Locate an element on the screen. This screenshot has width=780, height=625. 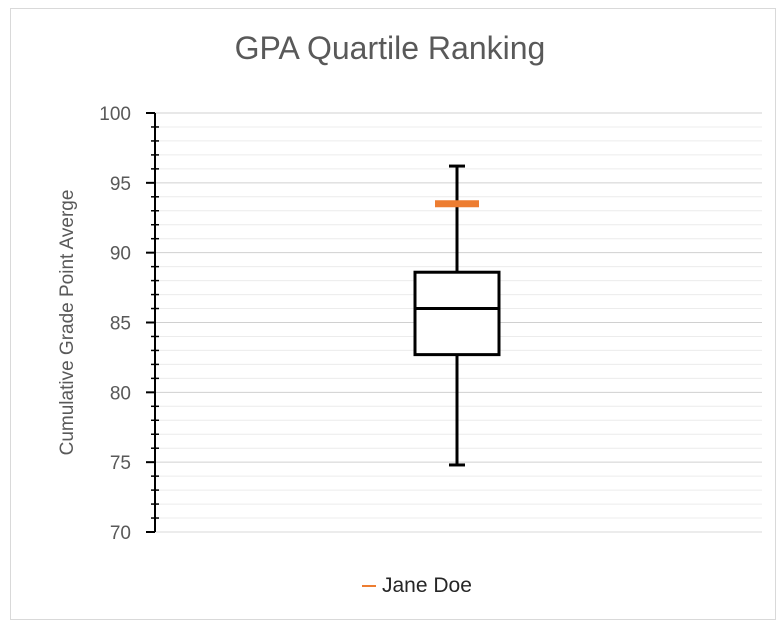
legend: Jane Doe is located at coordinates (417, 586).